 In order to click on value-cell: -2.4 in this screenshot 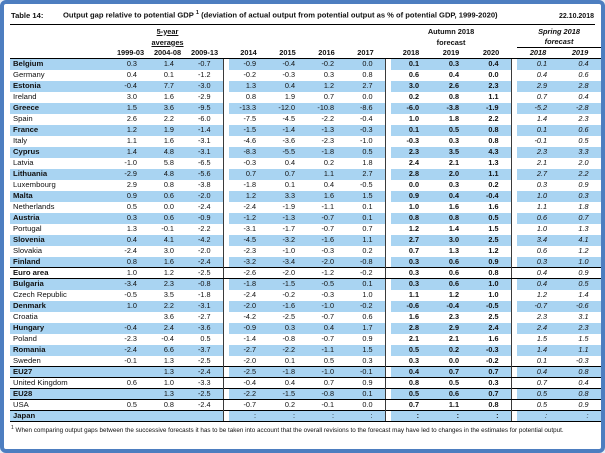, I will do `click(250, 295)`.